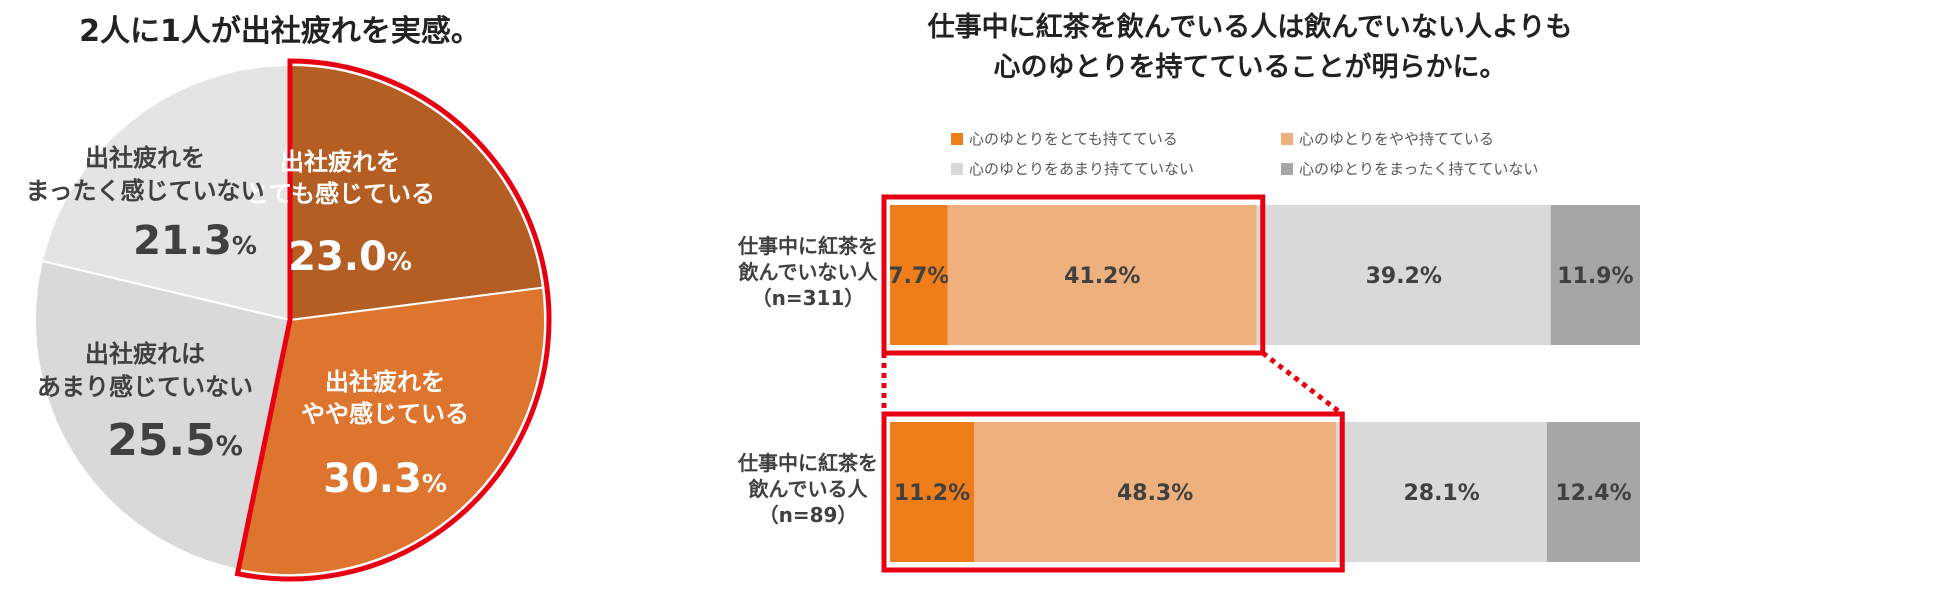 This screenshot has height=600, width=1950. I want to click on pie-slice-label-0-1: とても感じている, so click(340, 194).